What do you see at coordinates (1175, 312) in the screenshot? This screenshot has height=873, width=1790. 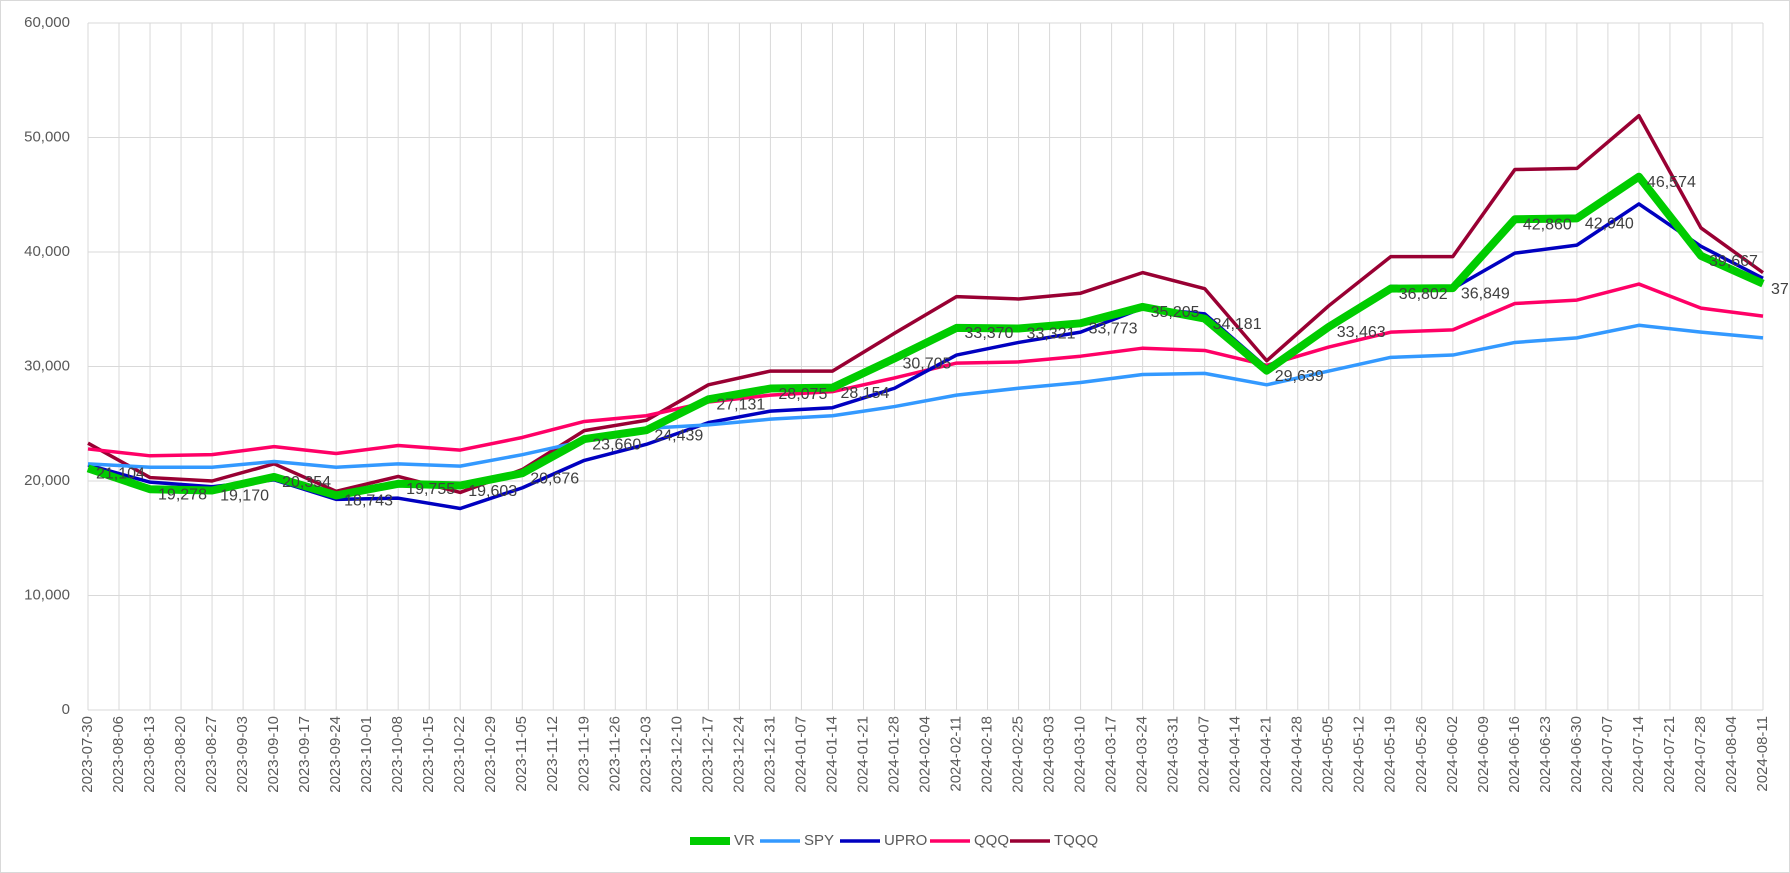 I see `data-label: 35,205` at bounding box center [1175, 312].